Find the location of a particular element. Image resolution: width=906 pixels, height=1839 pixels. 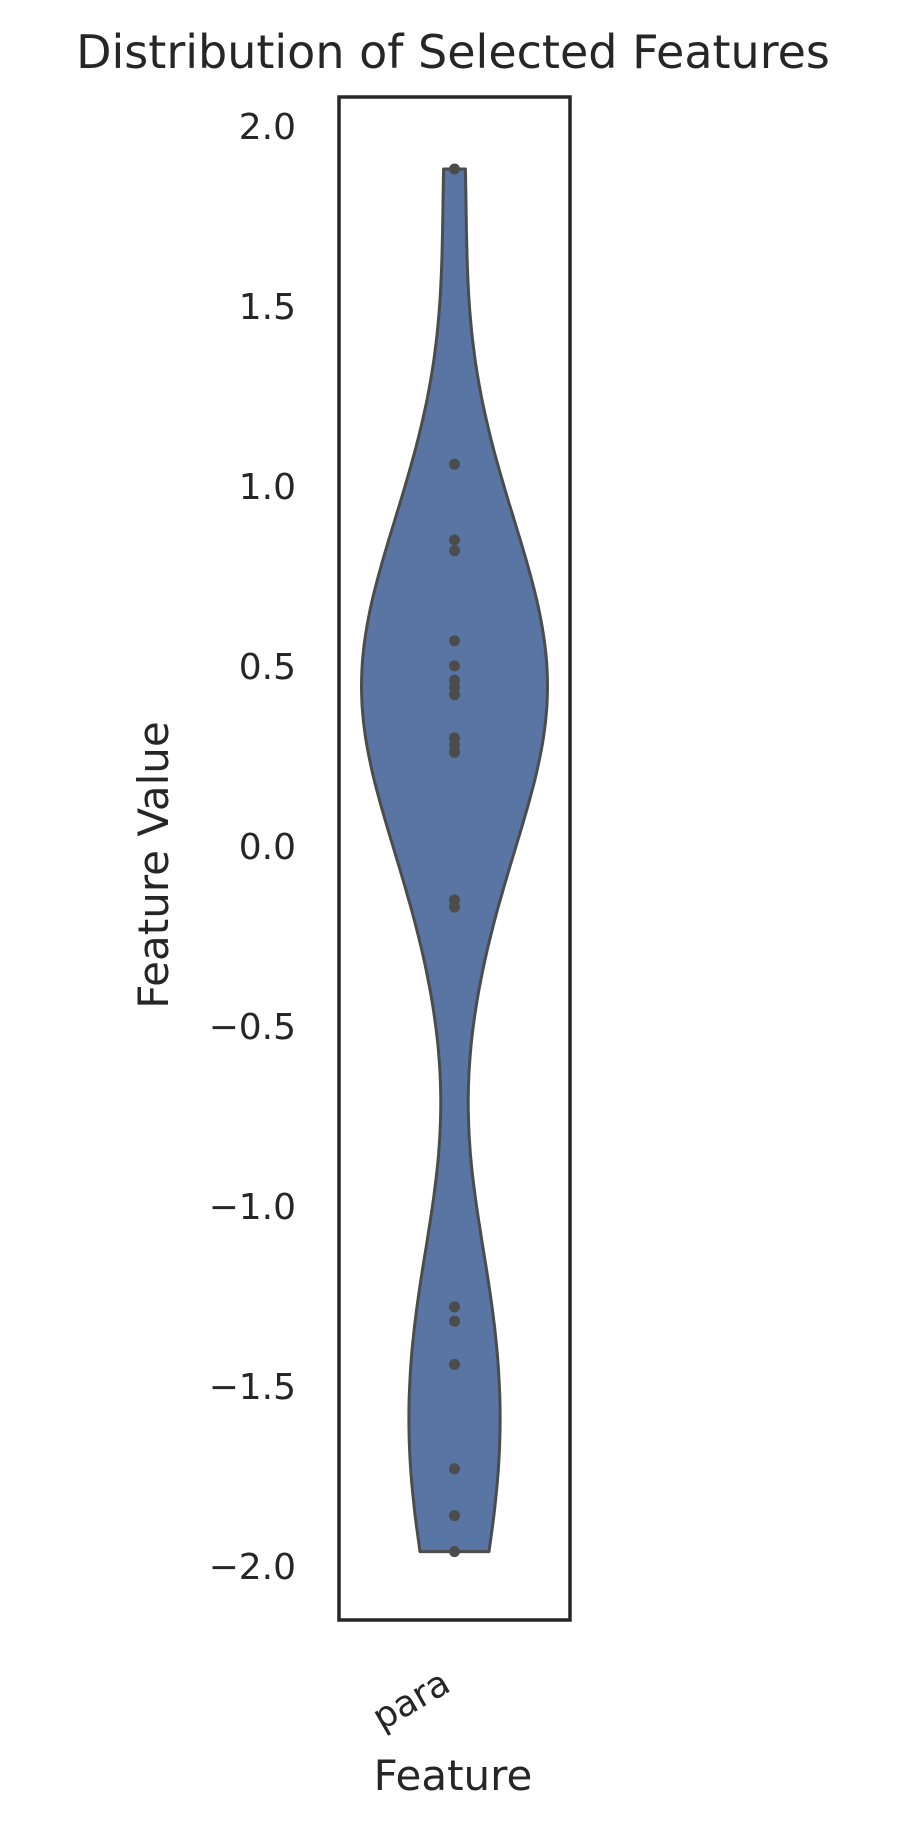

chart-title: Distribution of Selected Features is located at coordinates (453, 52).